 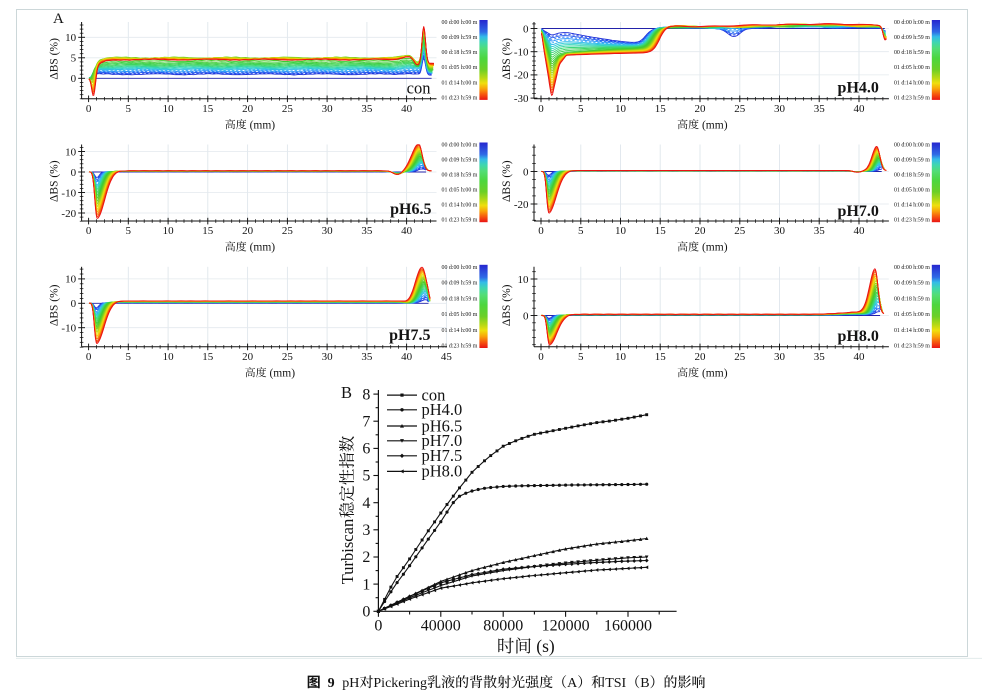 What do you see at coordinates (628, 625) in the screenshot?
I see `svg-text: 160000` at bounding box center [628, 625].